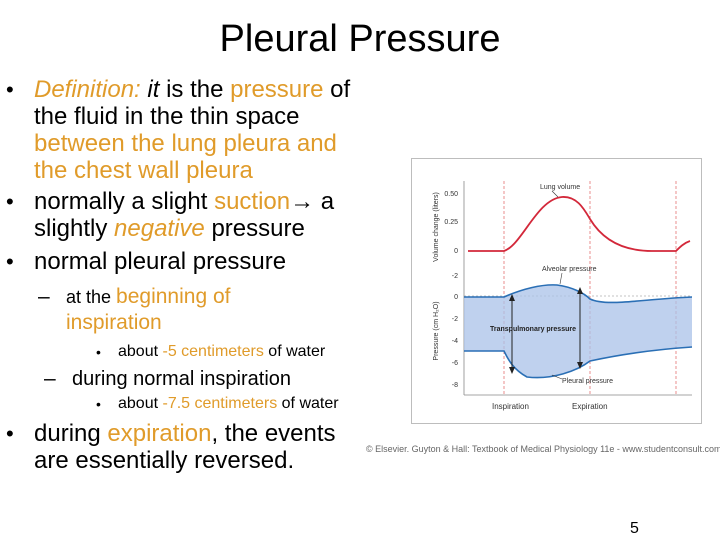  Describe the element at coordinates (153, 89) in the screenshot. I see `definition-it: it` at that location.